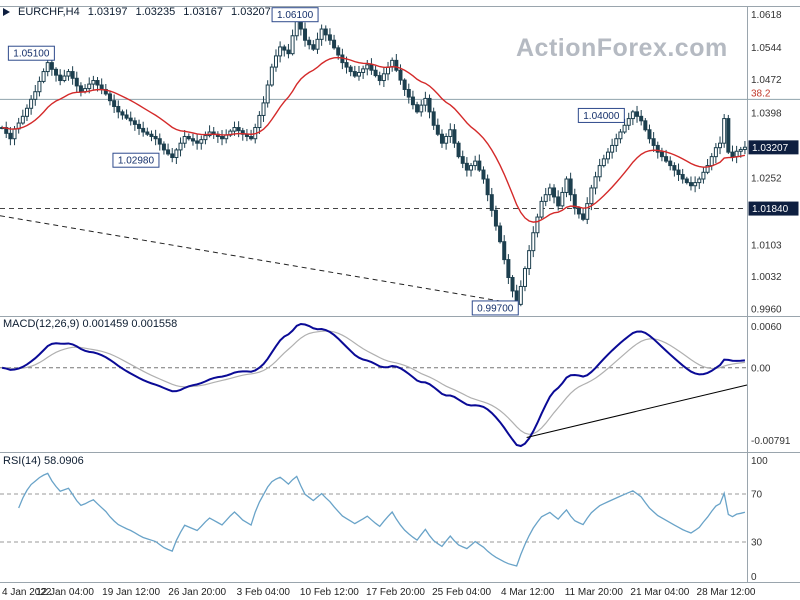 This screenshot has width=800, height=600. I want to click on macd-axis-top: 0.0060, so click(766, 327).